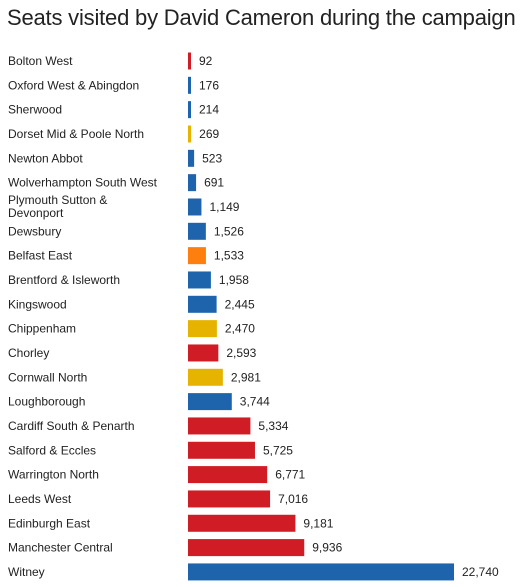 Image resolution: width=524 pixels, height=587 pixels. I want to click on row-label-manchester-central: Manchester Central, so click(60, 548).